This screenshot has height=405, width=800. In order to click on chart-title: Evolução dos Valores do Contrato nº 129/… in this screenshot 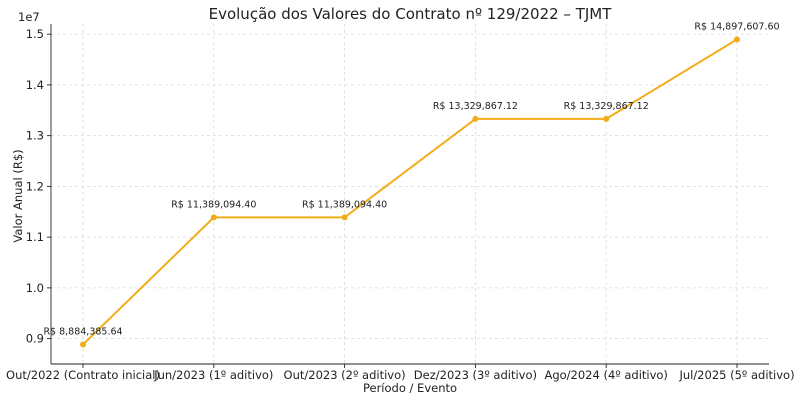, I will do `click(411, 14)`.